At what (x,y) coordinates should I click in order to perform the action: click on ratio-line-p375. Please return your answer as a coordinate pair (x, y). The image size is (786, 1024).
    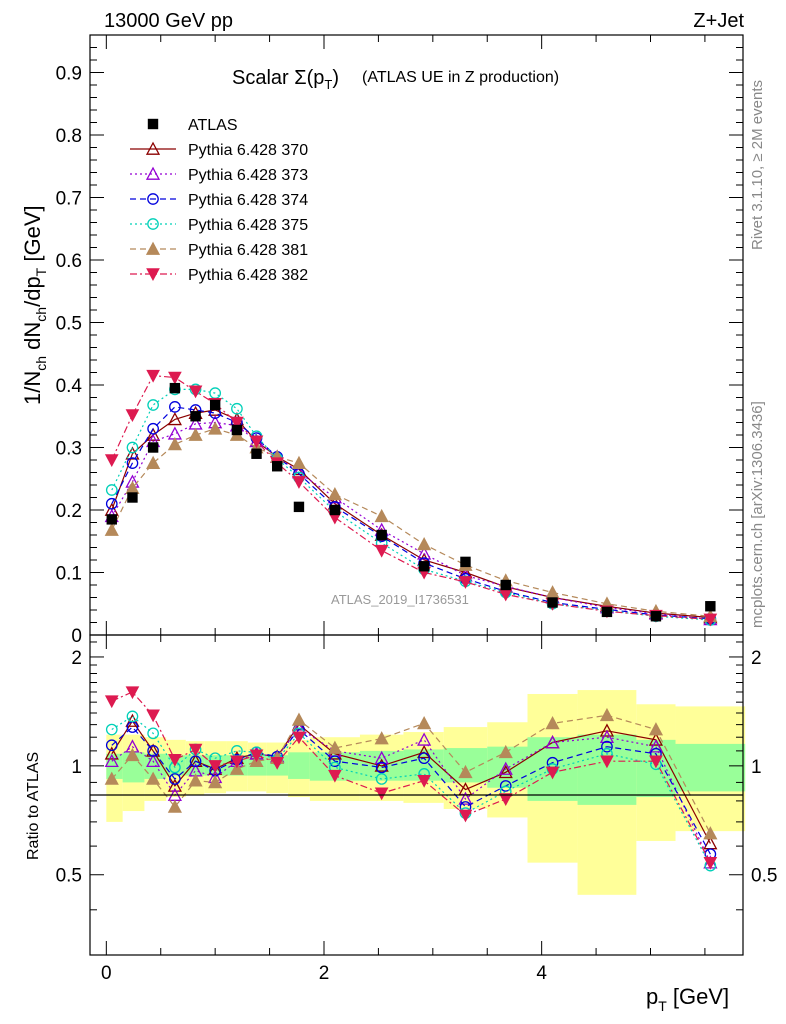
    Looking at the image, I should click on (411, 790).